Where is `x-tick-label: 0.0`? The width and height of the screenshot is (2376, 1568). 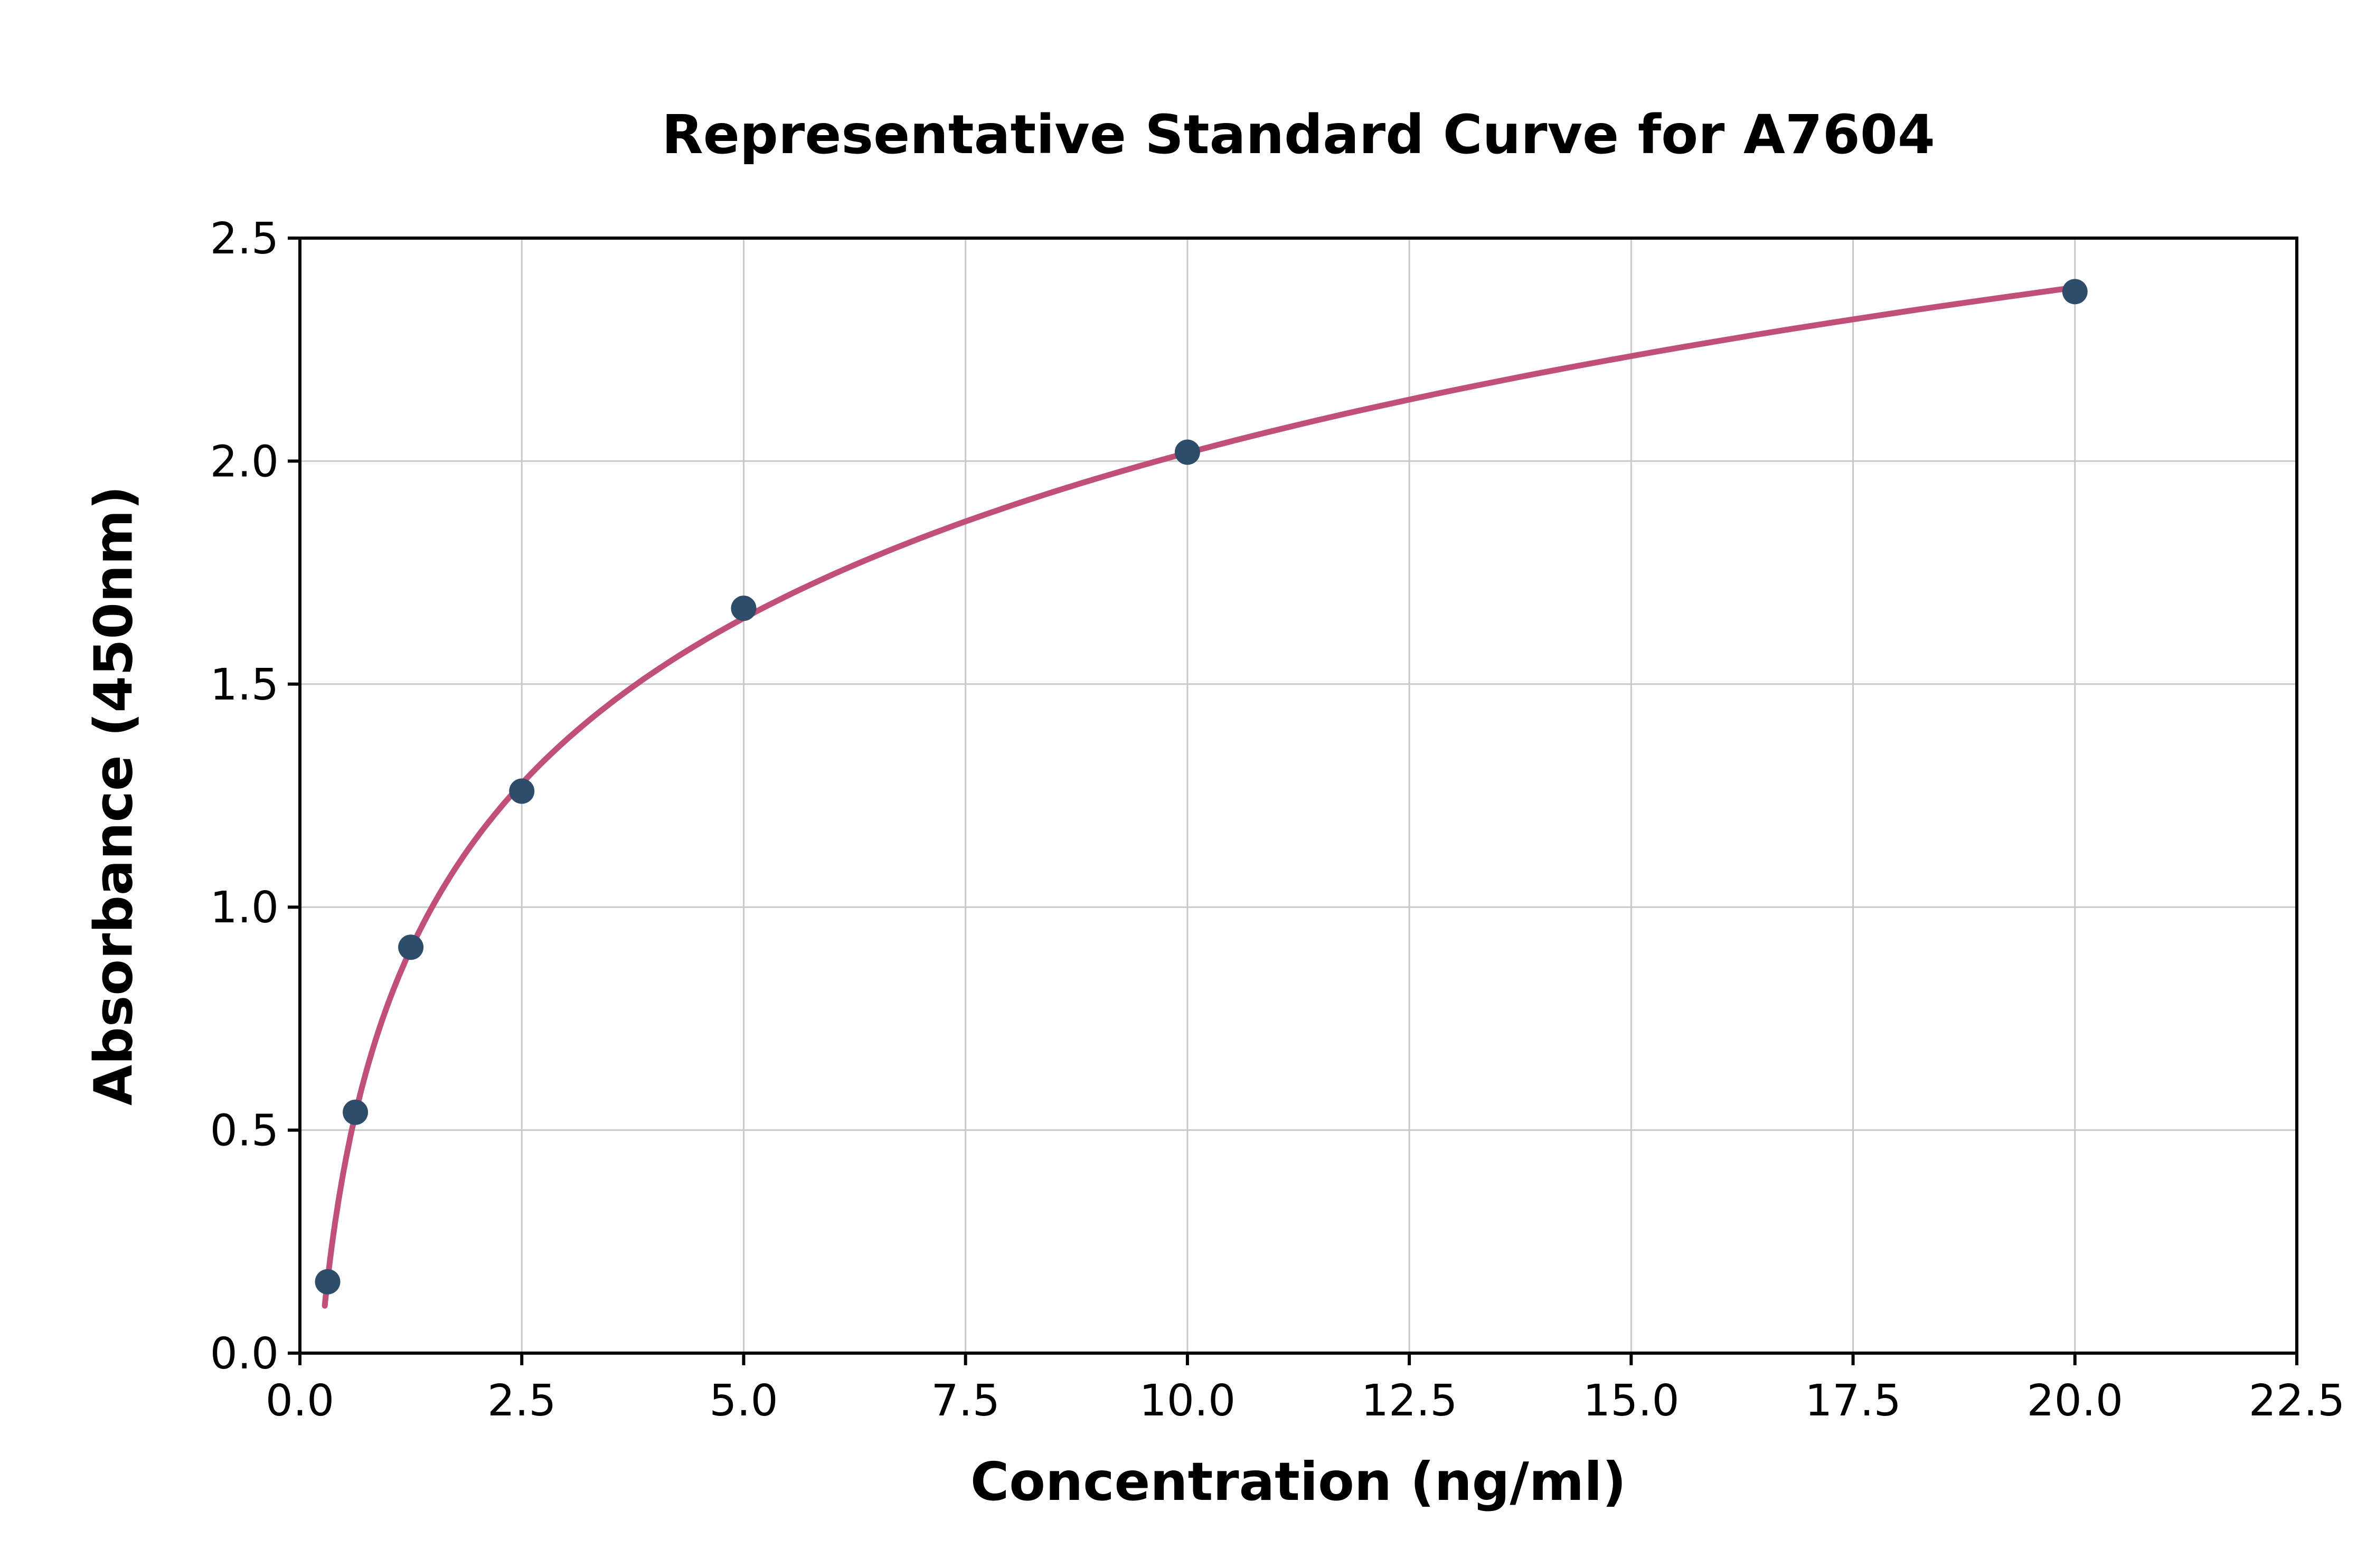
x-tick-label: 0.0 is located at coordinates (300, 1401).